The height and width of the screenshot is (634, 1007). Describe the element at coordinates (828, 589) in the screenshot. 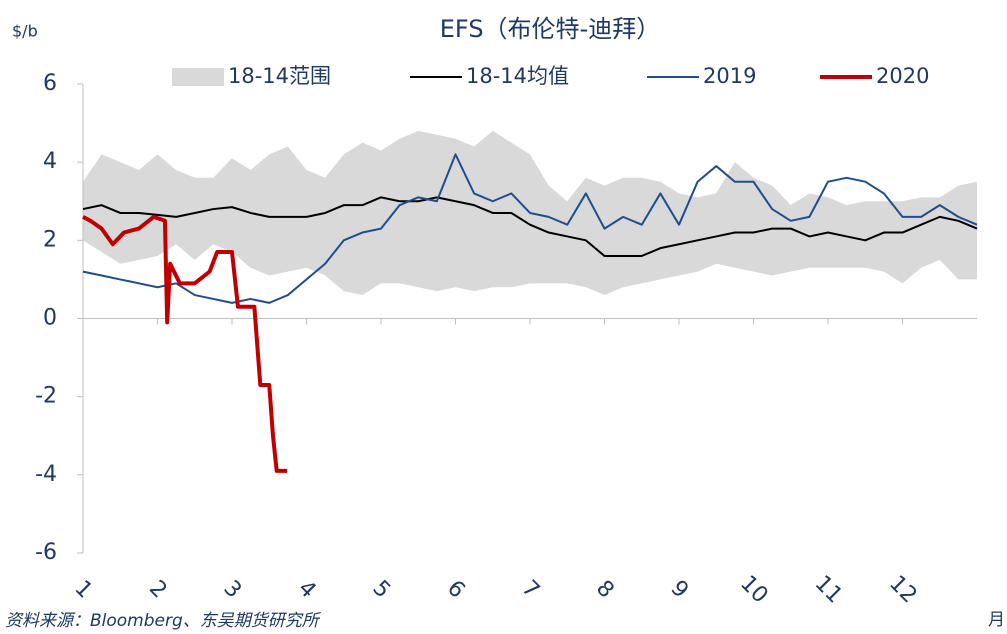

I see `x-tick-label: 11` at that location.